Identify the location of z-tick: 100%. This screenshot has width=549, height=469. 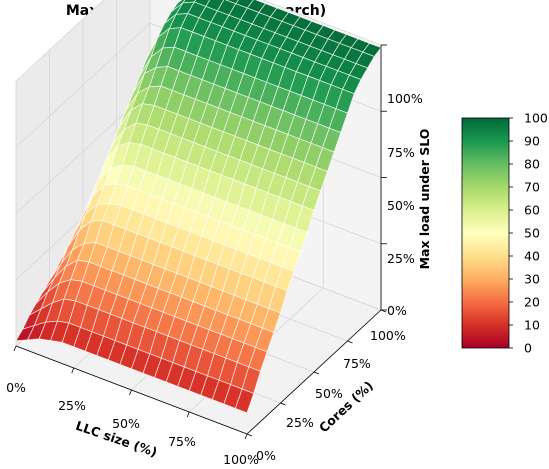
(405, 98).